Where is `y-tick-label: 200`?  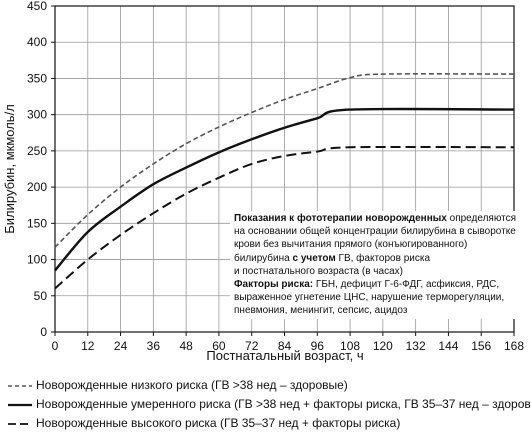
y-tick-label: 200 is located at coordinates (37, 187).